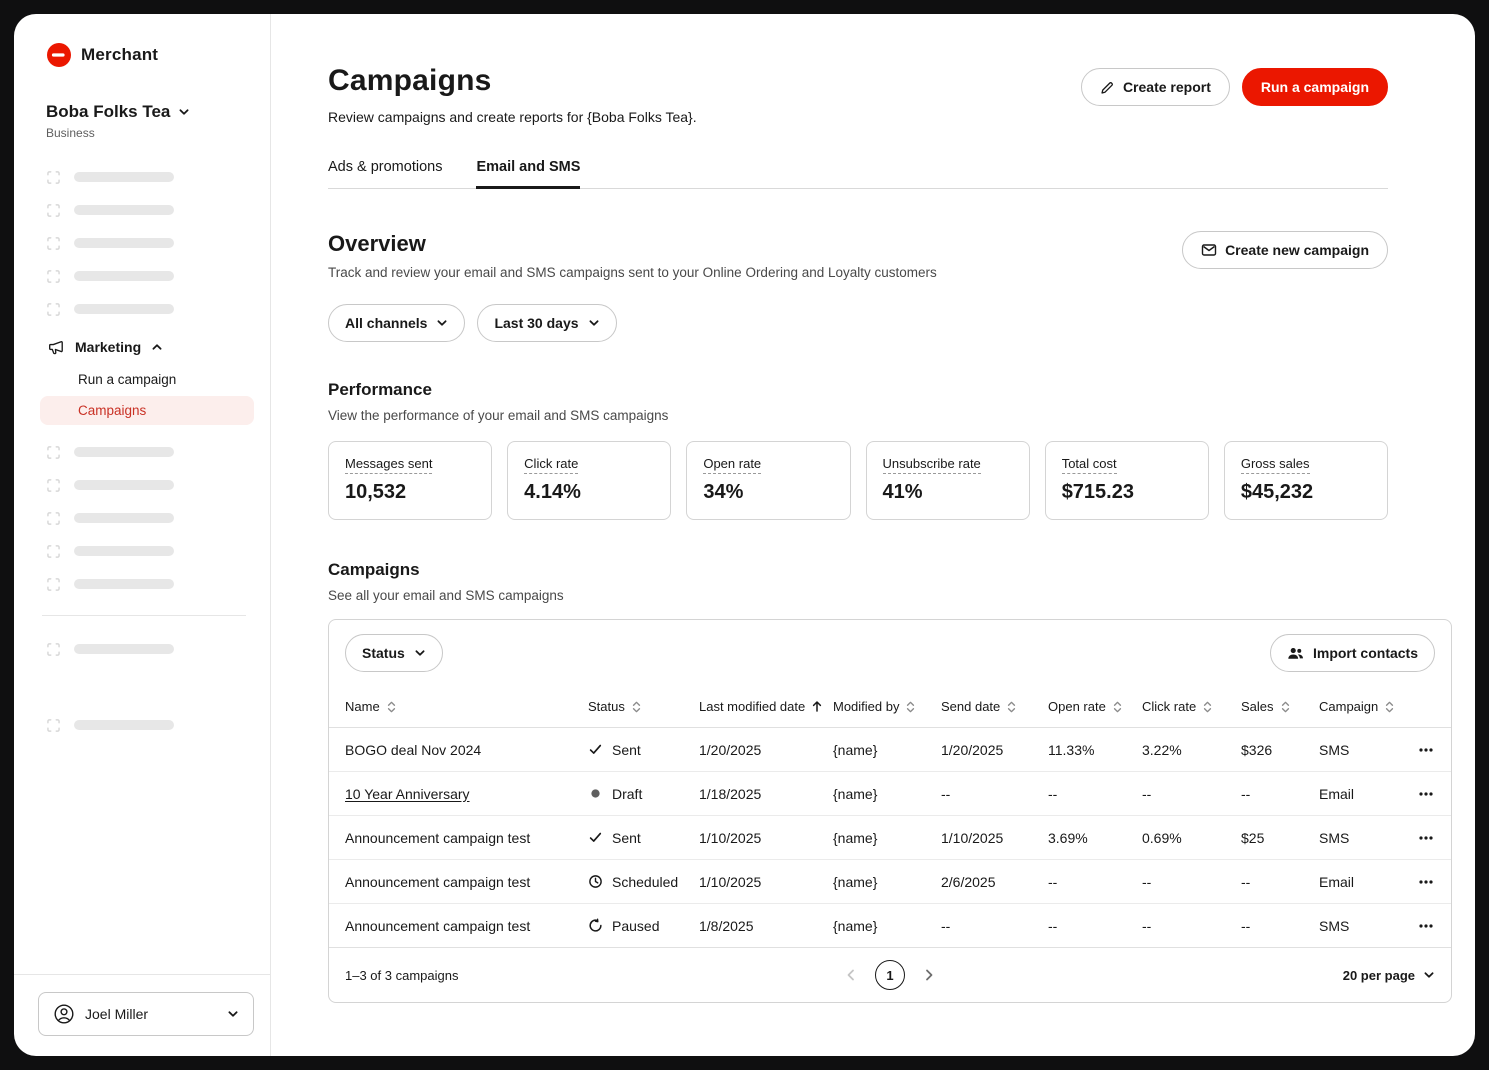  What do you see at coordinates (931, 465) in the screenshot?
I see `metric-label: Unsubscribe rate` at bounding box center [931, 465].